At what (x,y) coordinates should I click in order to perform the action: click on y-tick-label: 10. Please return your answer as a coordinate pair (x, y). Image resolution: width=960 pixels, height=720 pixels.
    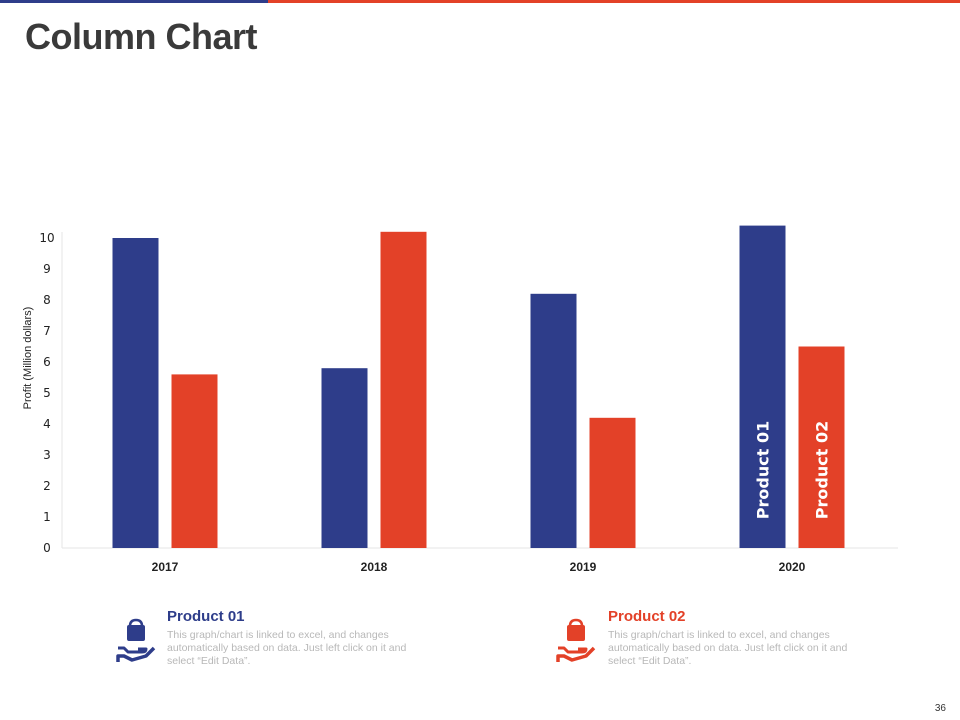
    Looking at the image, I should click on (46, 238).